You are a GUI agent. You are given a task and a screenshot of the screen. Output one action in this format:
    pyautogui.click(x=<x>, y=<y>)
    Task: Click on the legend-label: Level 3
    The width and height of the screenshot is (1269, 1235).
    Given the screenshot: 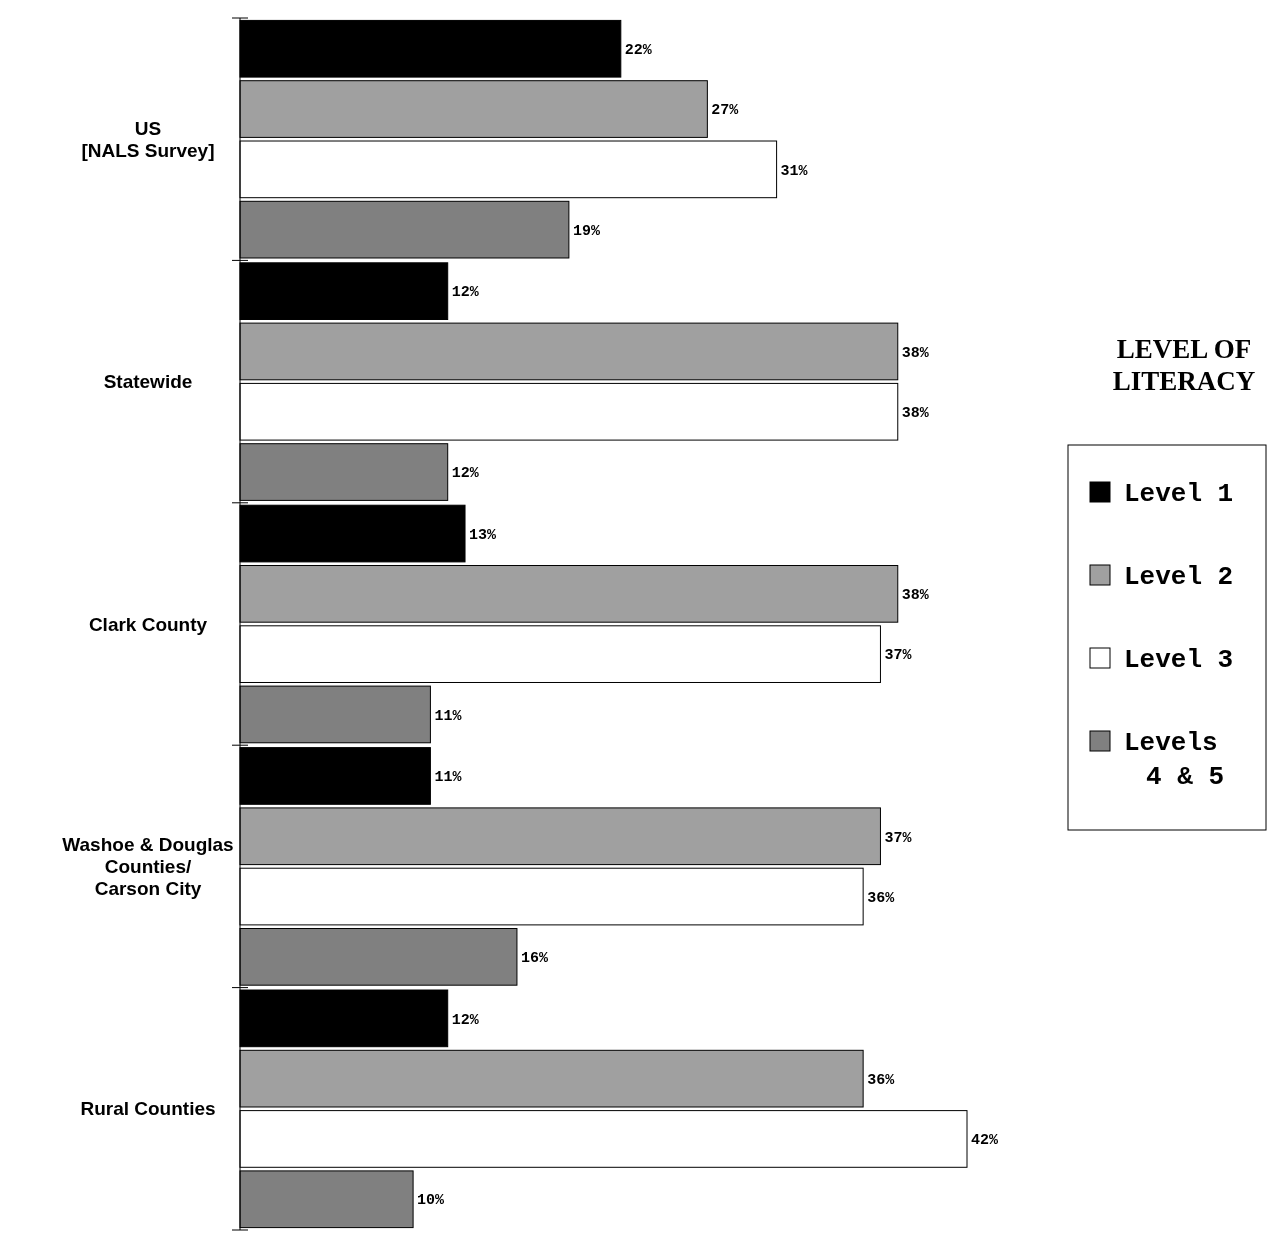 What is the action you would take?
    pyautogui.click(x=1179, y=660)
    